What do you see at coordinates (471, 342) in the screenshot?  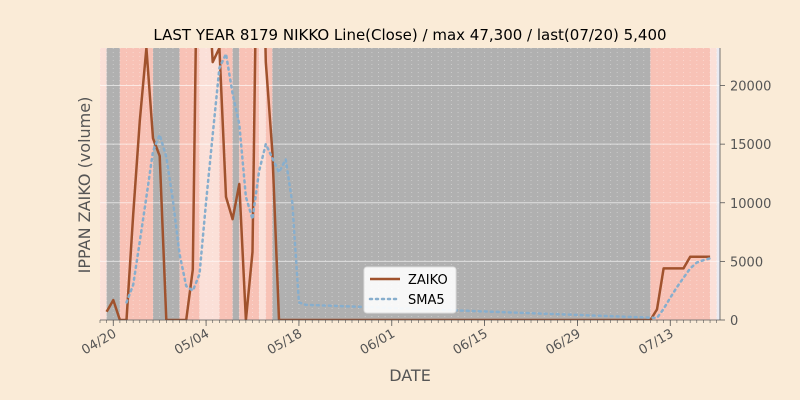 I see `x-tick-label: 06/15` at bounding box center [471, 342].